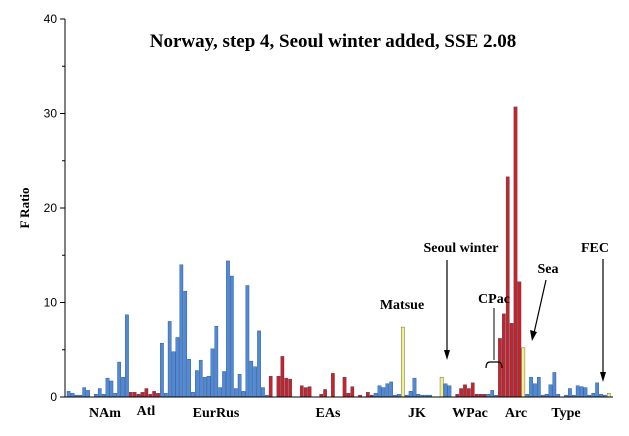 This screenshot has width=629, height=436. What do you see at coordinates (51, 19) in the screenshot?
I see `y-tick-label: 40` at bounding box center [51, 19].